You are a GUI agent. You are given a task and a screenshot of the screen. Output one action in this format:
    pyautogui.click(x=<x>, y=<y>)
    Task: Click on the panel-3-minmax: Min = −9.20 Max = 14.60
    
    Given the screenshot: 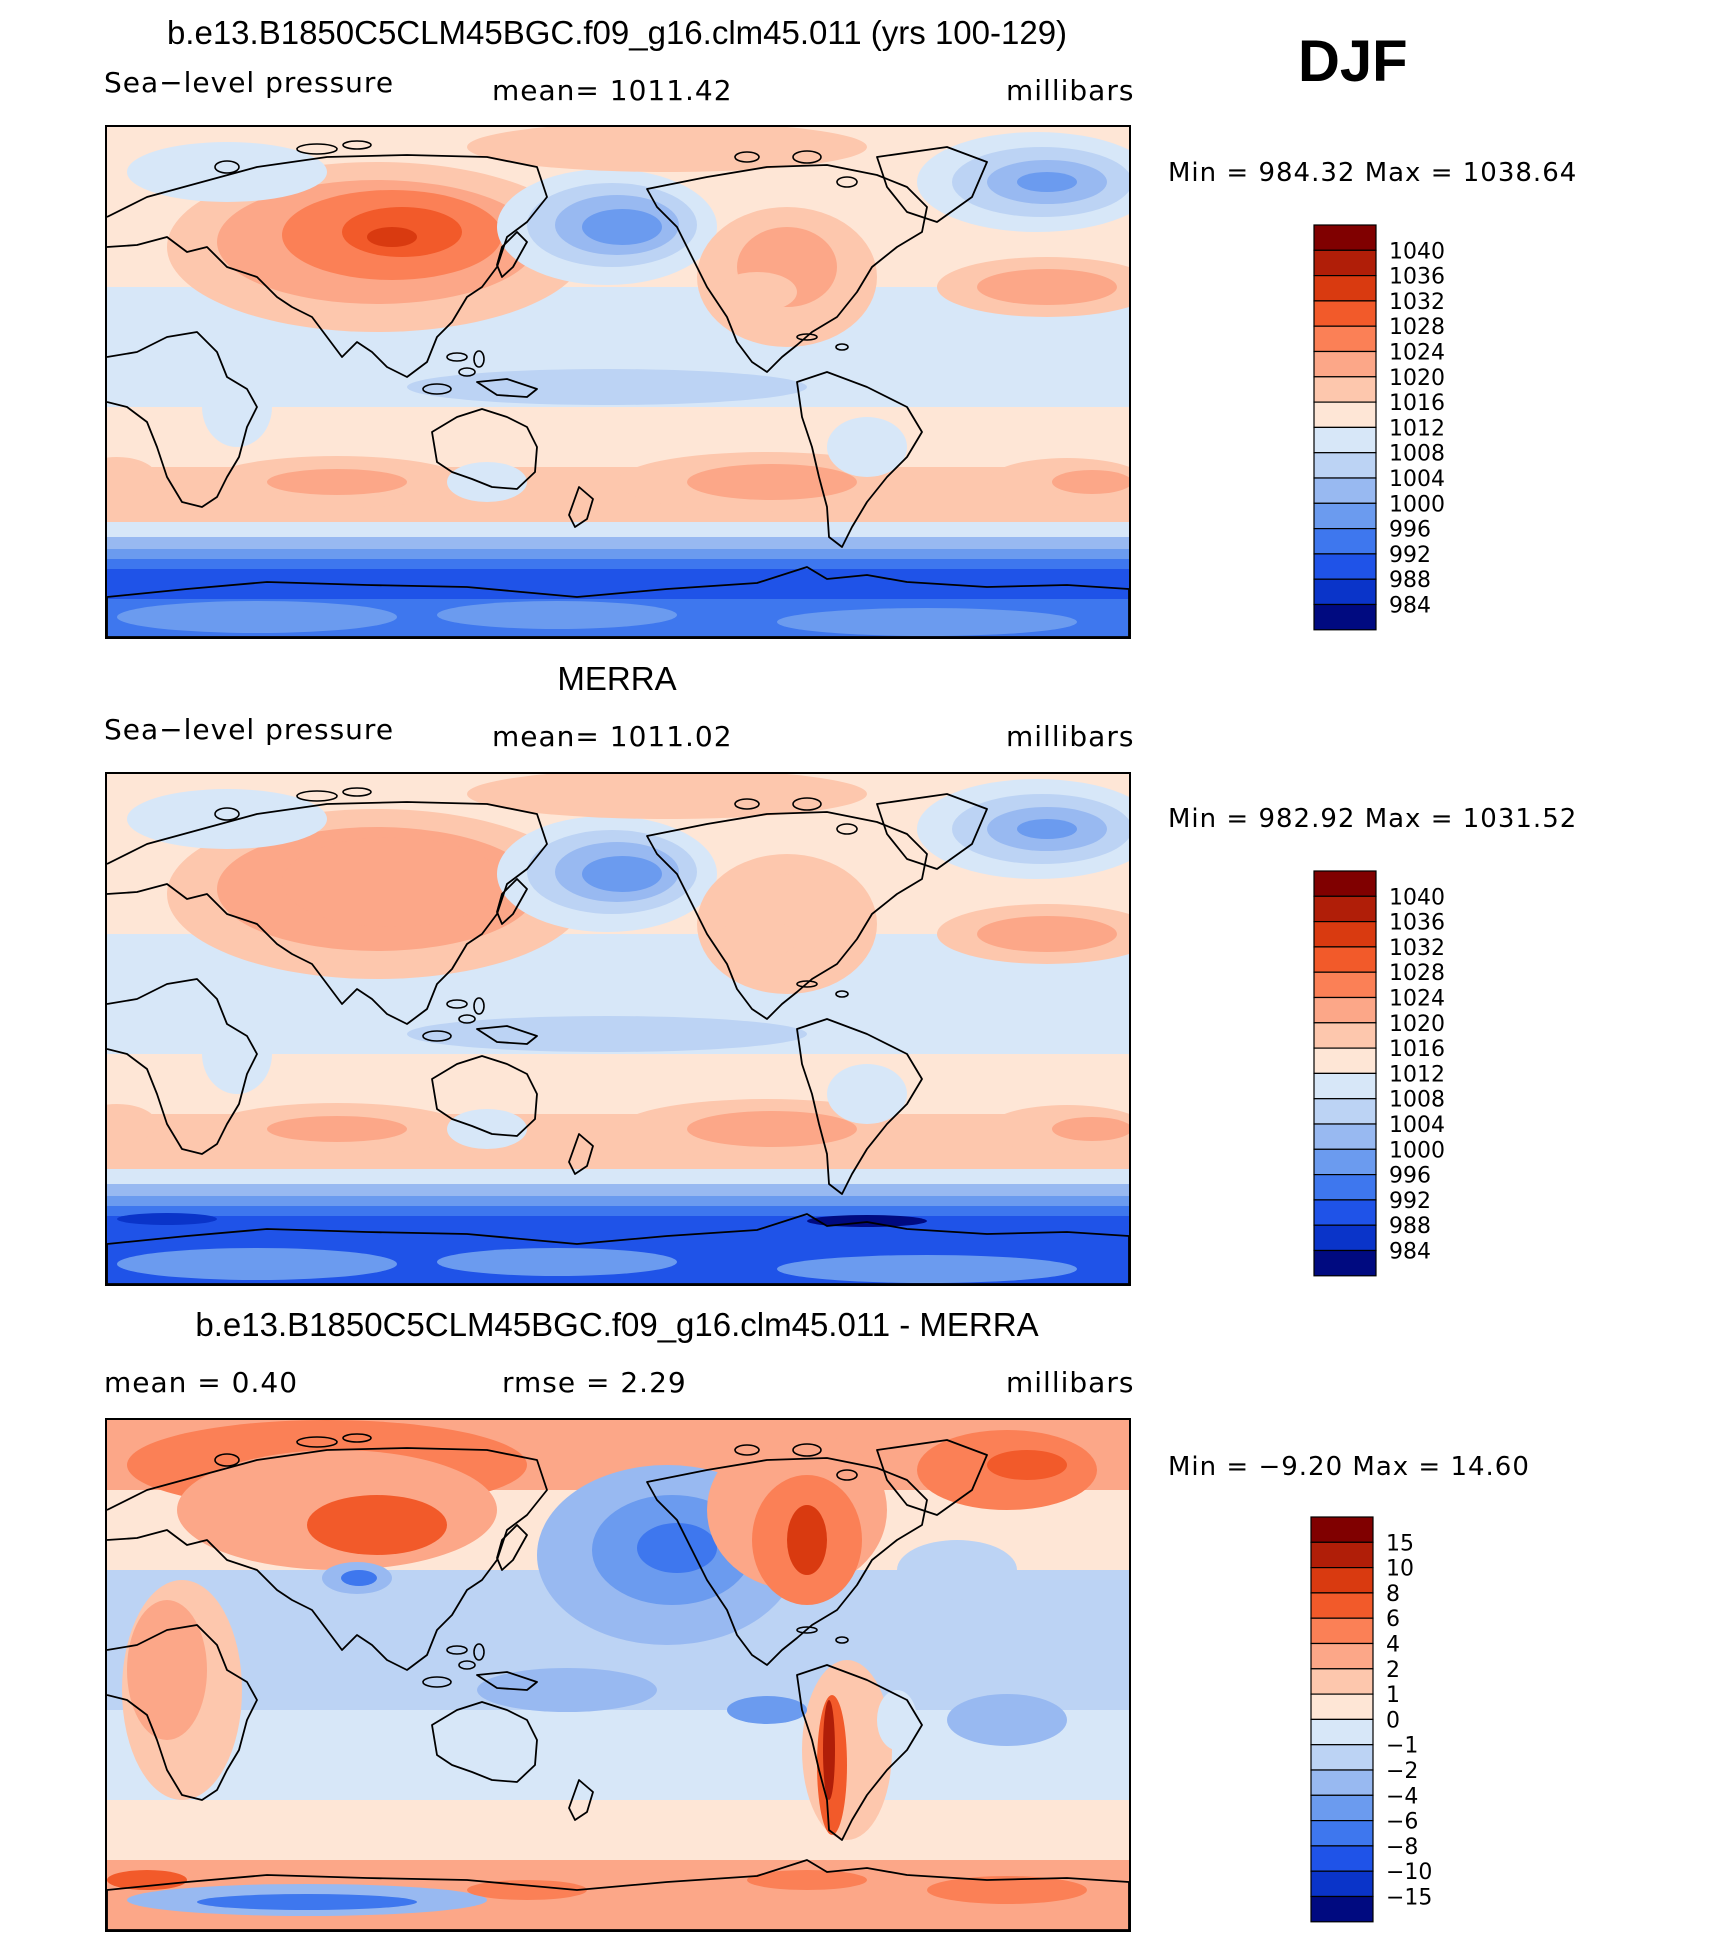 What is the action you would take?
    pyautogui.click(x=1349, y=1467)
    